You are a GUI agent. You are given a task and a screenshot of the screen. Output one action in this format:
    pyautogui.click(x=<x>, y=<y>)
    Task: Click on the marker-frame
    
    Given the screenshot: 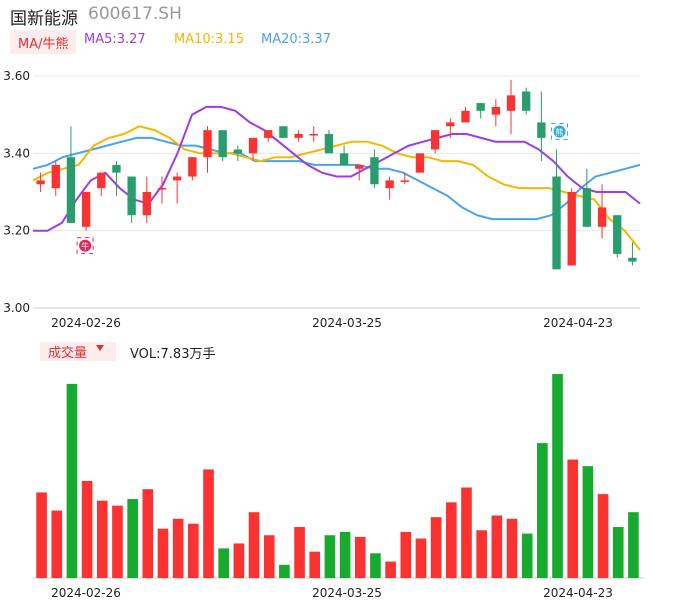 What is the action you would take?
    pyautogui.click(x=85, y=246)
    